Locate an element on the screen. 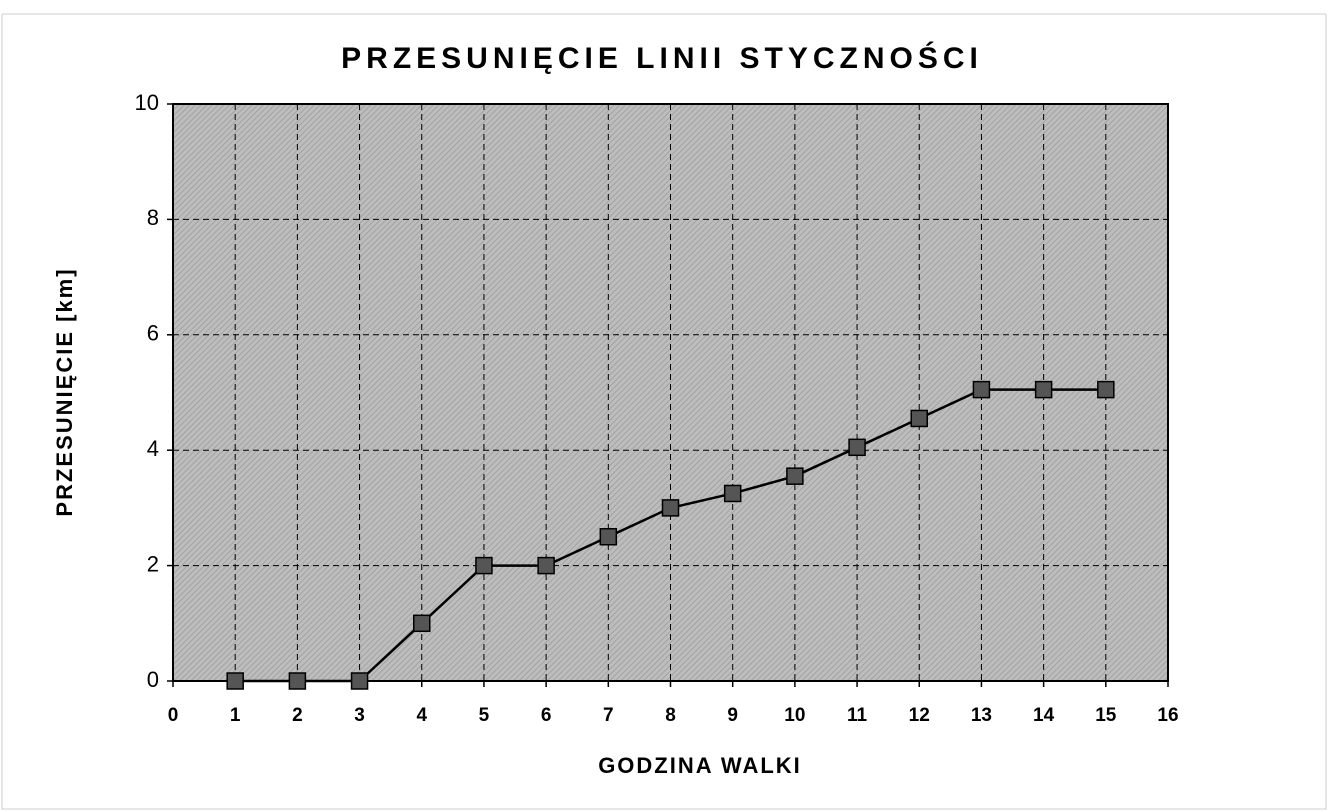  x-tick-label: 12 is located at coordinates (919, 715).